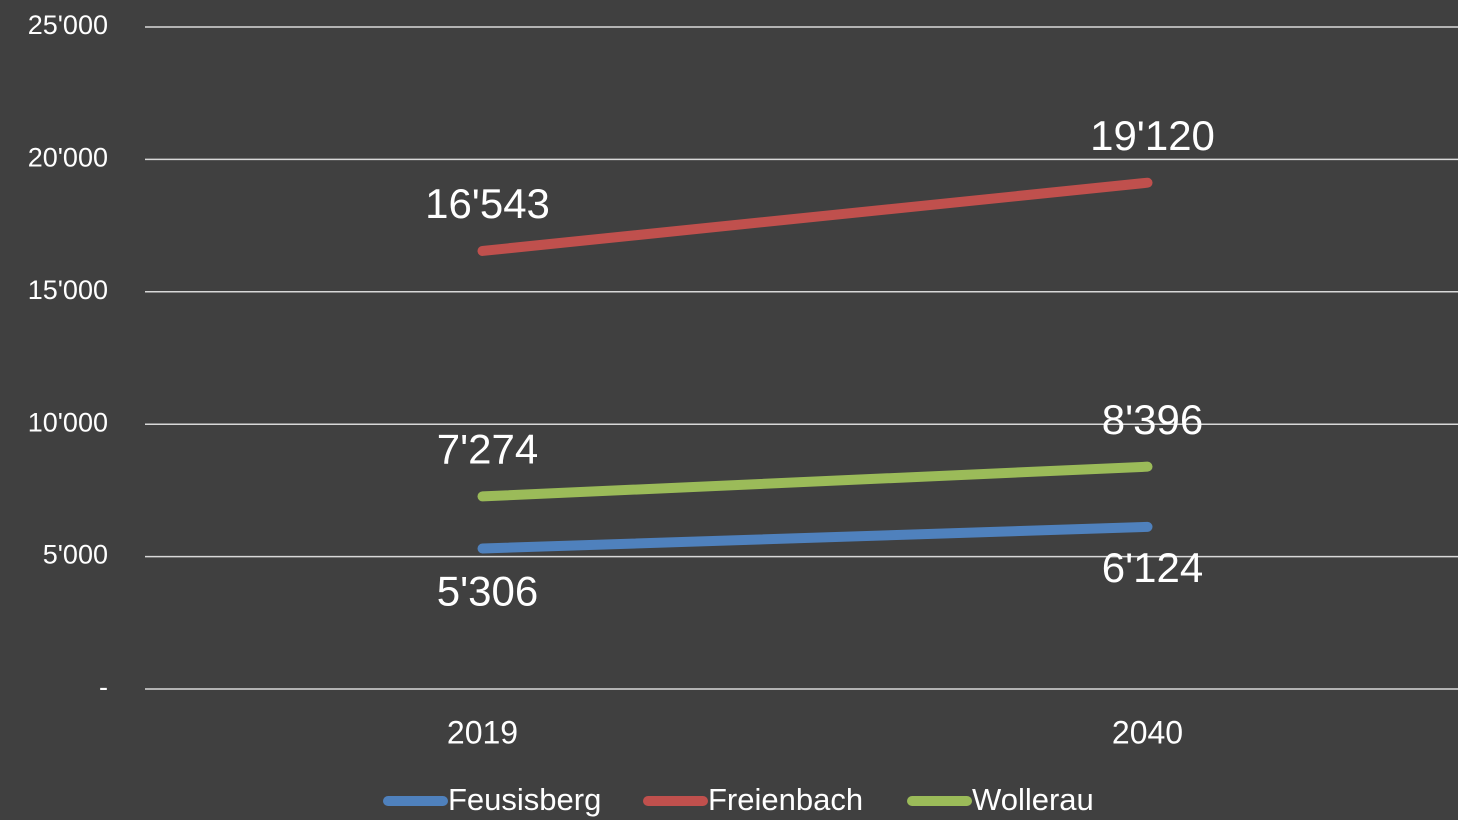 The height and width of the screenshot is (820, 1458). Describe the element at coordinates (68, 25) in the screenshot. I see `y-tick-label: 25'000` at that location.